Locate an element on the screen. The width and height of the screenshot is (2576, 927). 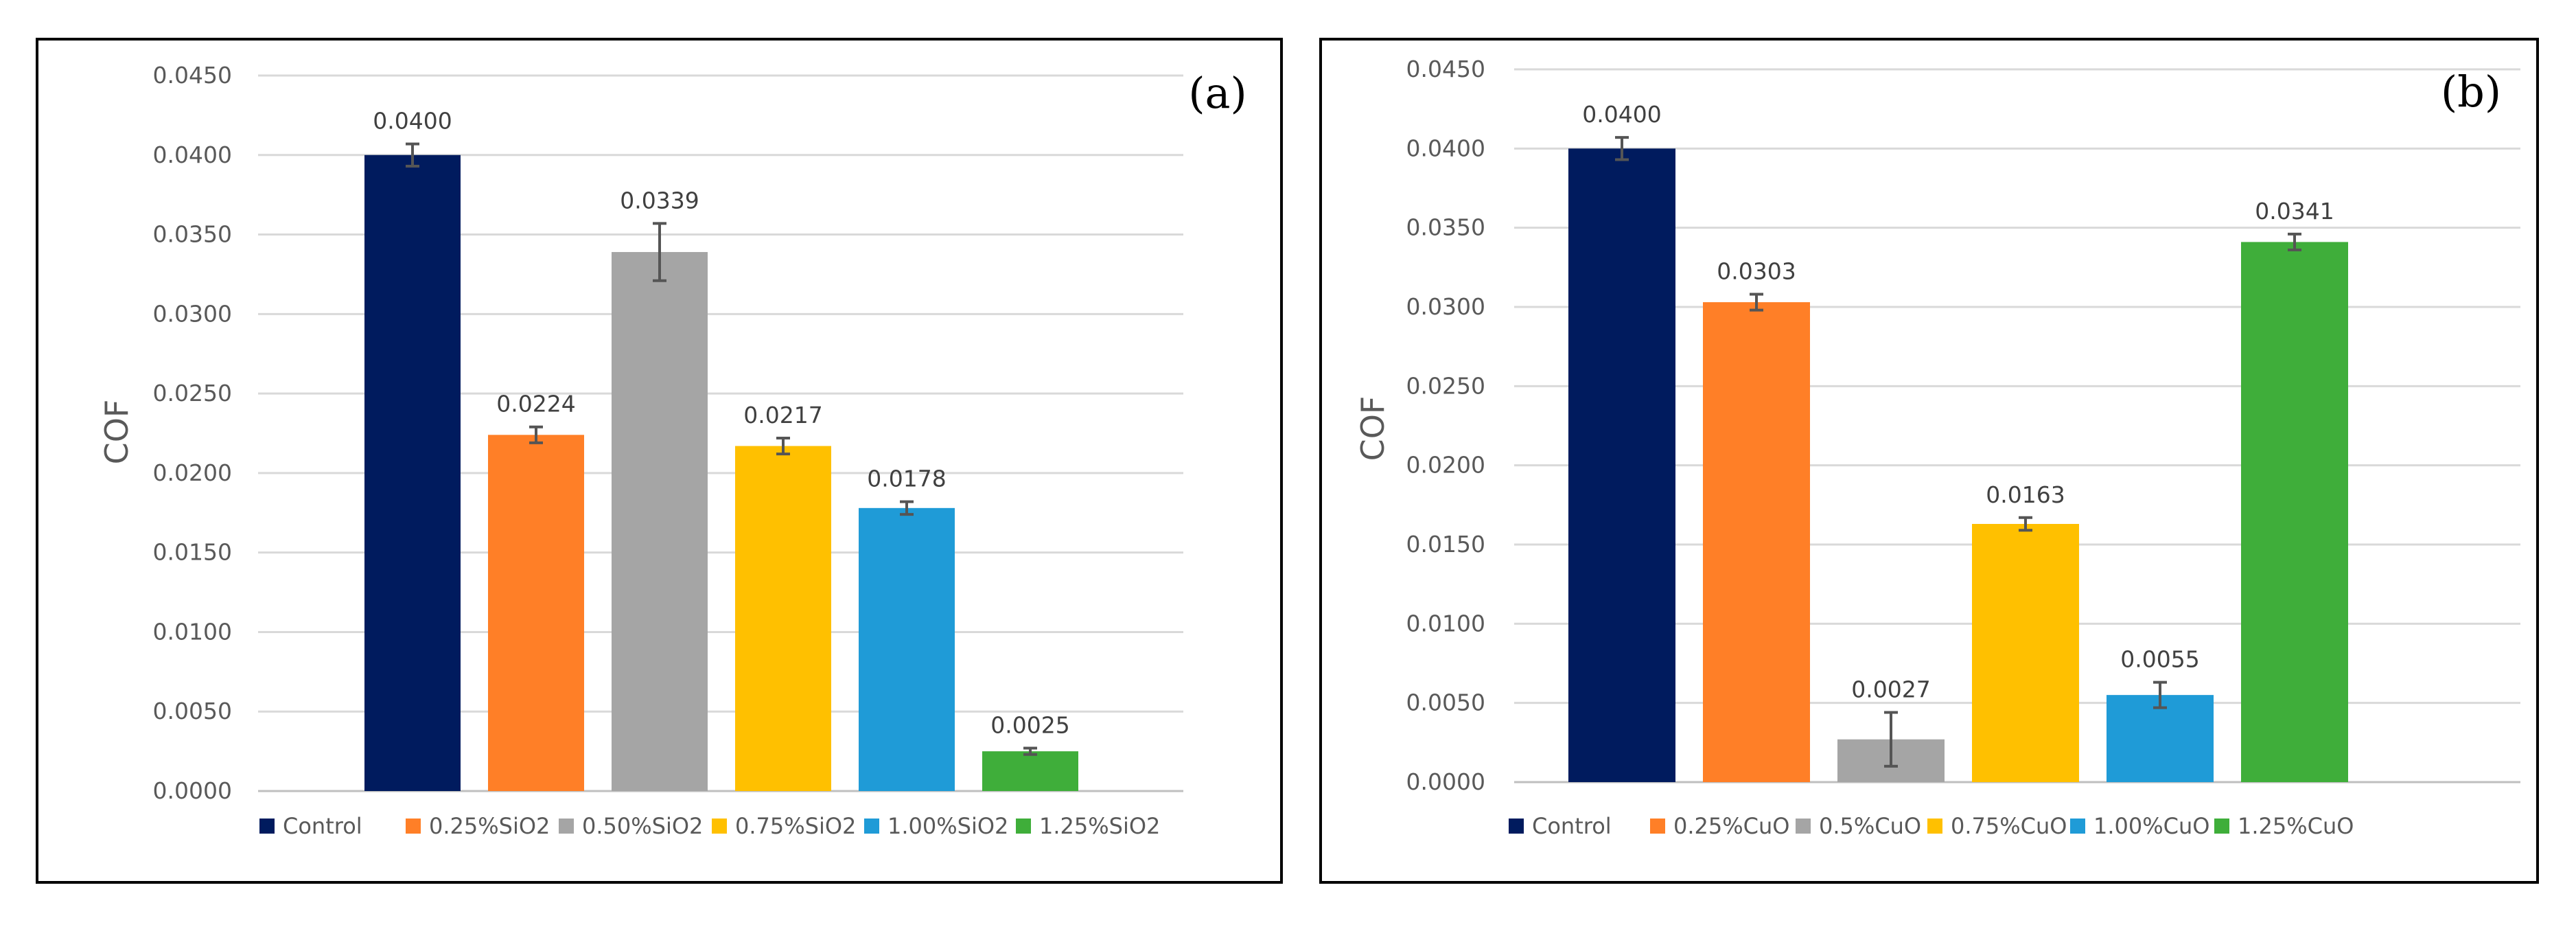
legend-entry: 0.25%CuO is located at coordinates (1731, 826).